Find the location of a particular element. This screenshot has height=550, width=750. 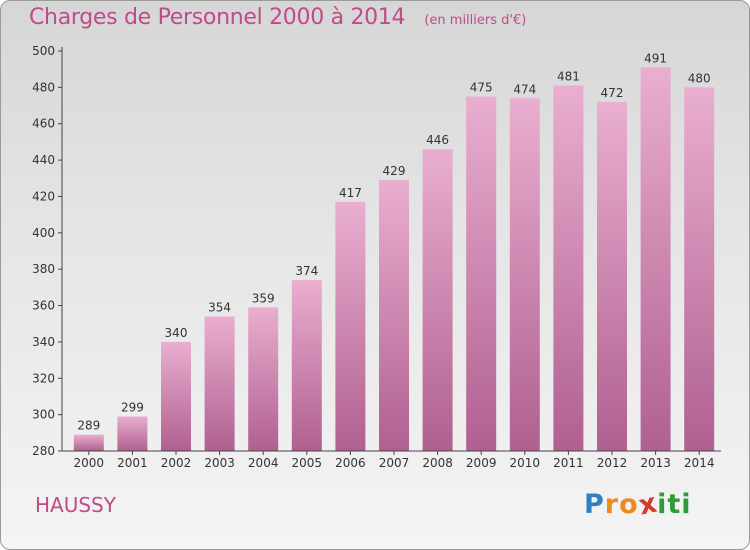

x-tick-label: 2006 is located at coordinates (350, 463).